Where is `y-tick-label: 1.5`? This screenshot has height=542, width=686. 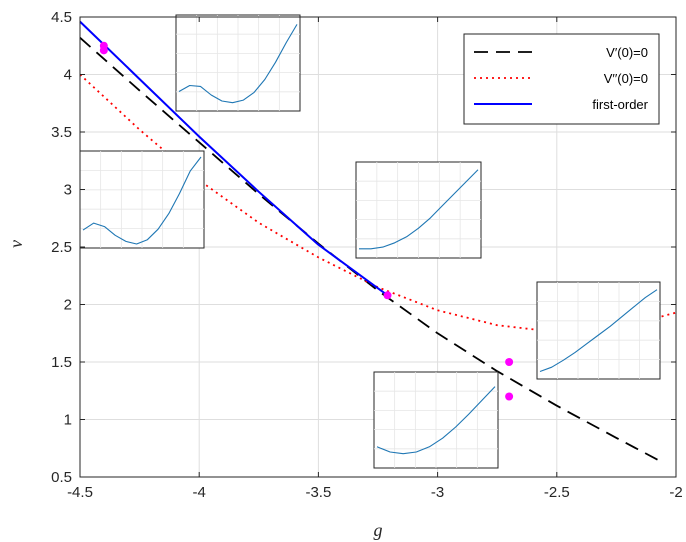 y-tick-label: 1.5 is located at coordinates (61, 362).